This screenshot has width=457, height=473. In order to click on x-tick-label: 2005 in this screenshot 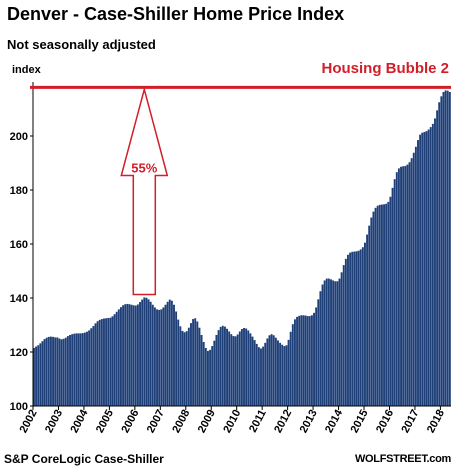, I will do `click(105, 421)`.